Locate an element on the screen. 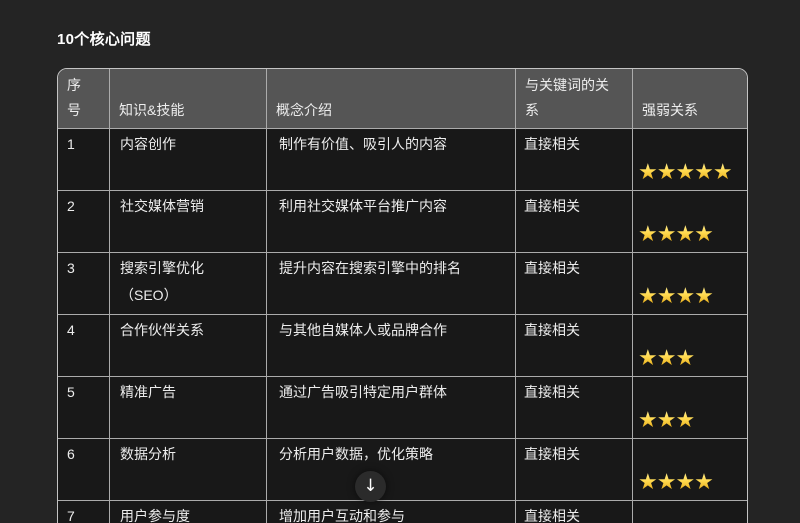 This screenshot has height=523, width=800. table-row: 3 搜索引擎优化 （SEO） 提升内容在搜索引擎中的排名 直接相关 ★★★★ is located at coordinates (402, 283).